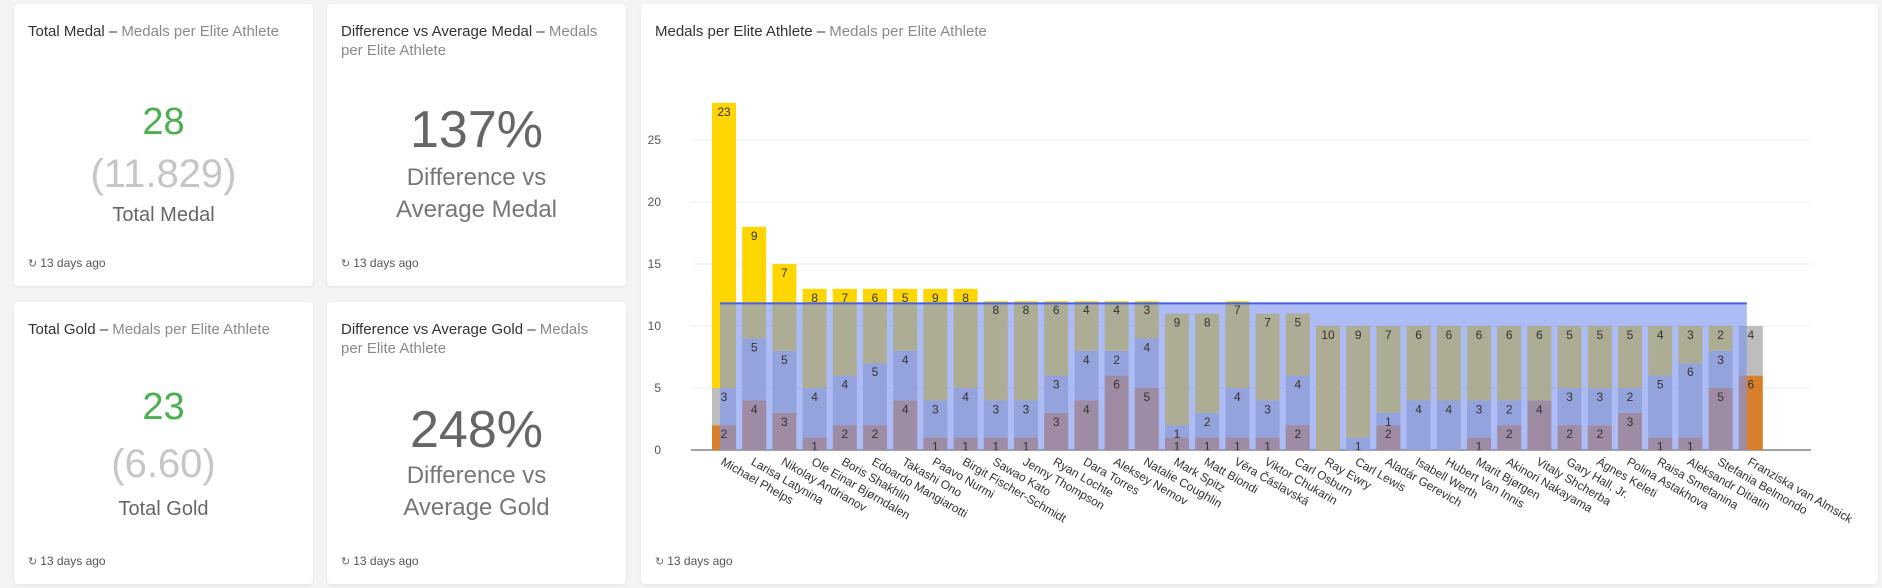 The height and width of the screenshot is (588, 1882). What do you see at coordinates (476, 492) in the screenshot?
I see `kpi-label: Difference vs Average Gold` at bounding box center [476, 492].